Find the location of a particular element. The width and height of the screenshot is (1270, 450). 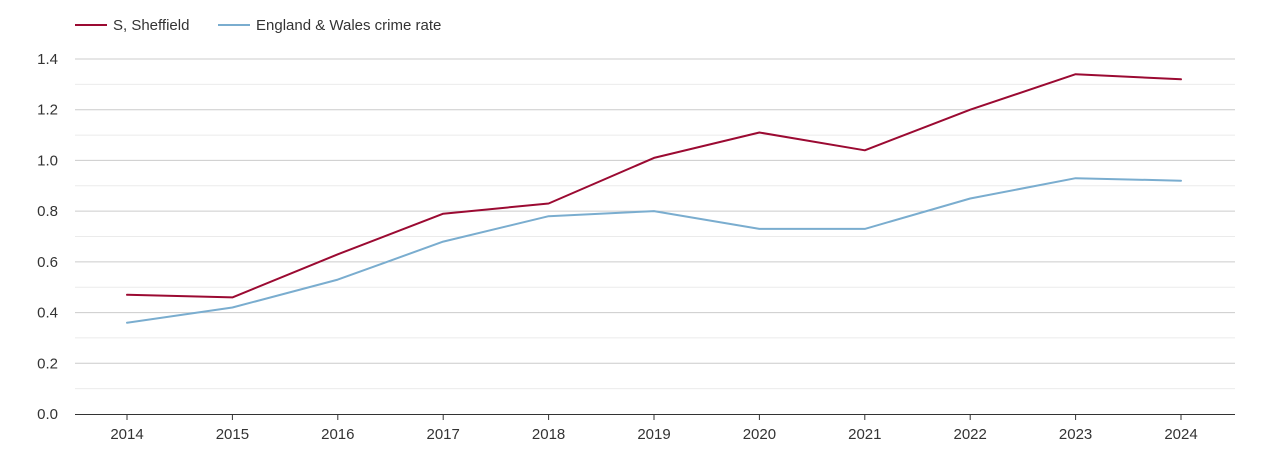

x-tick-label: 2016 is located at coordinates (337, 434).